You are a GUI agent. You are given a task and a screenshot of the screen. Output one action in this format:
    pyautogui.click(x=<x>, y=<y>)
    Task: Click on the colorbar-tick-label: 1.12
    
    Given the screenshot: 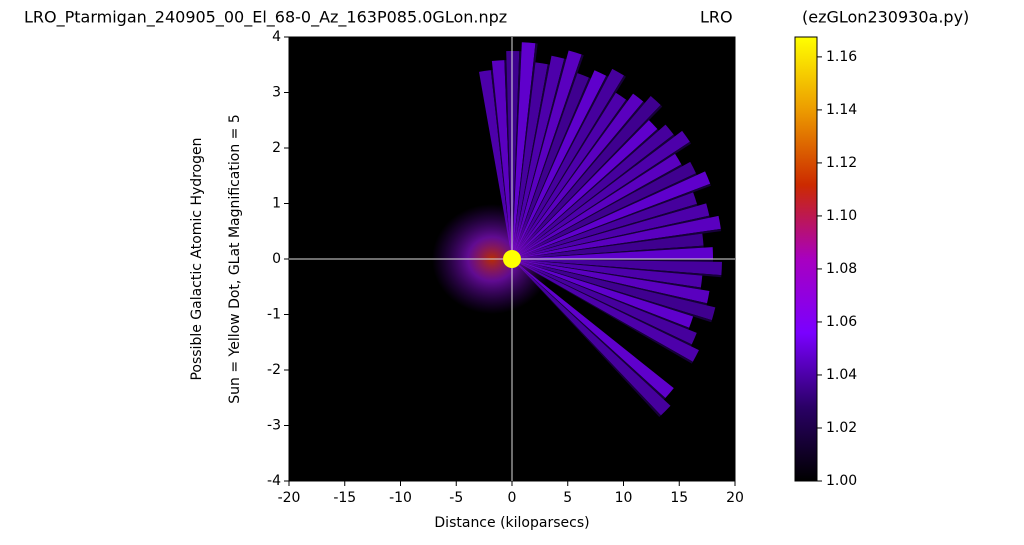 What is the action you would take?
    pyautogui.click(x=841, y=163)
    